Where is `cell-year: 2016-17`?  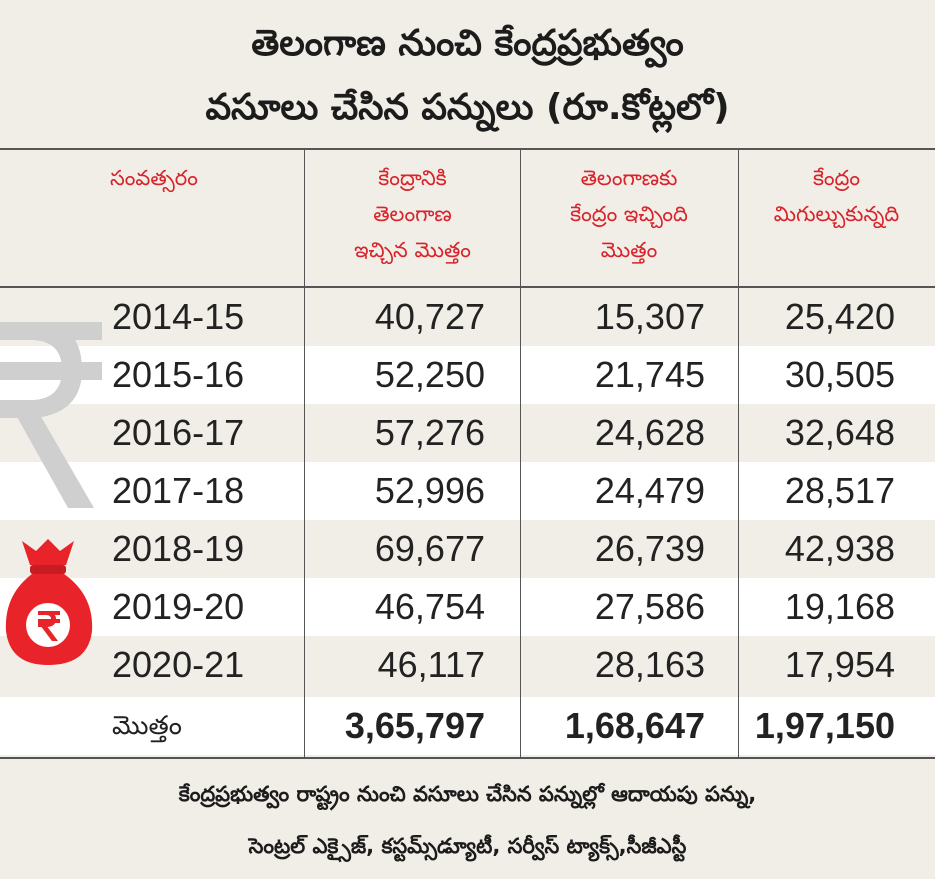 cell-year: 2016-17 is located at coordinates (178, 432).